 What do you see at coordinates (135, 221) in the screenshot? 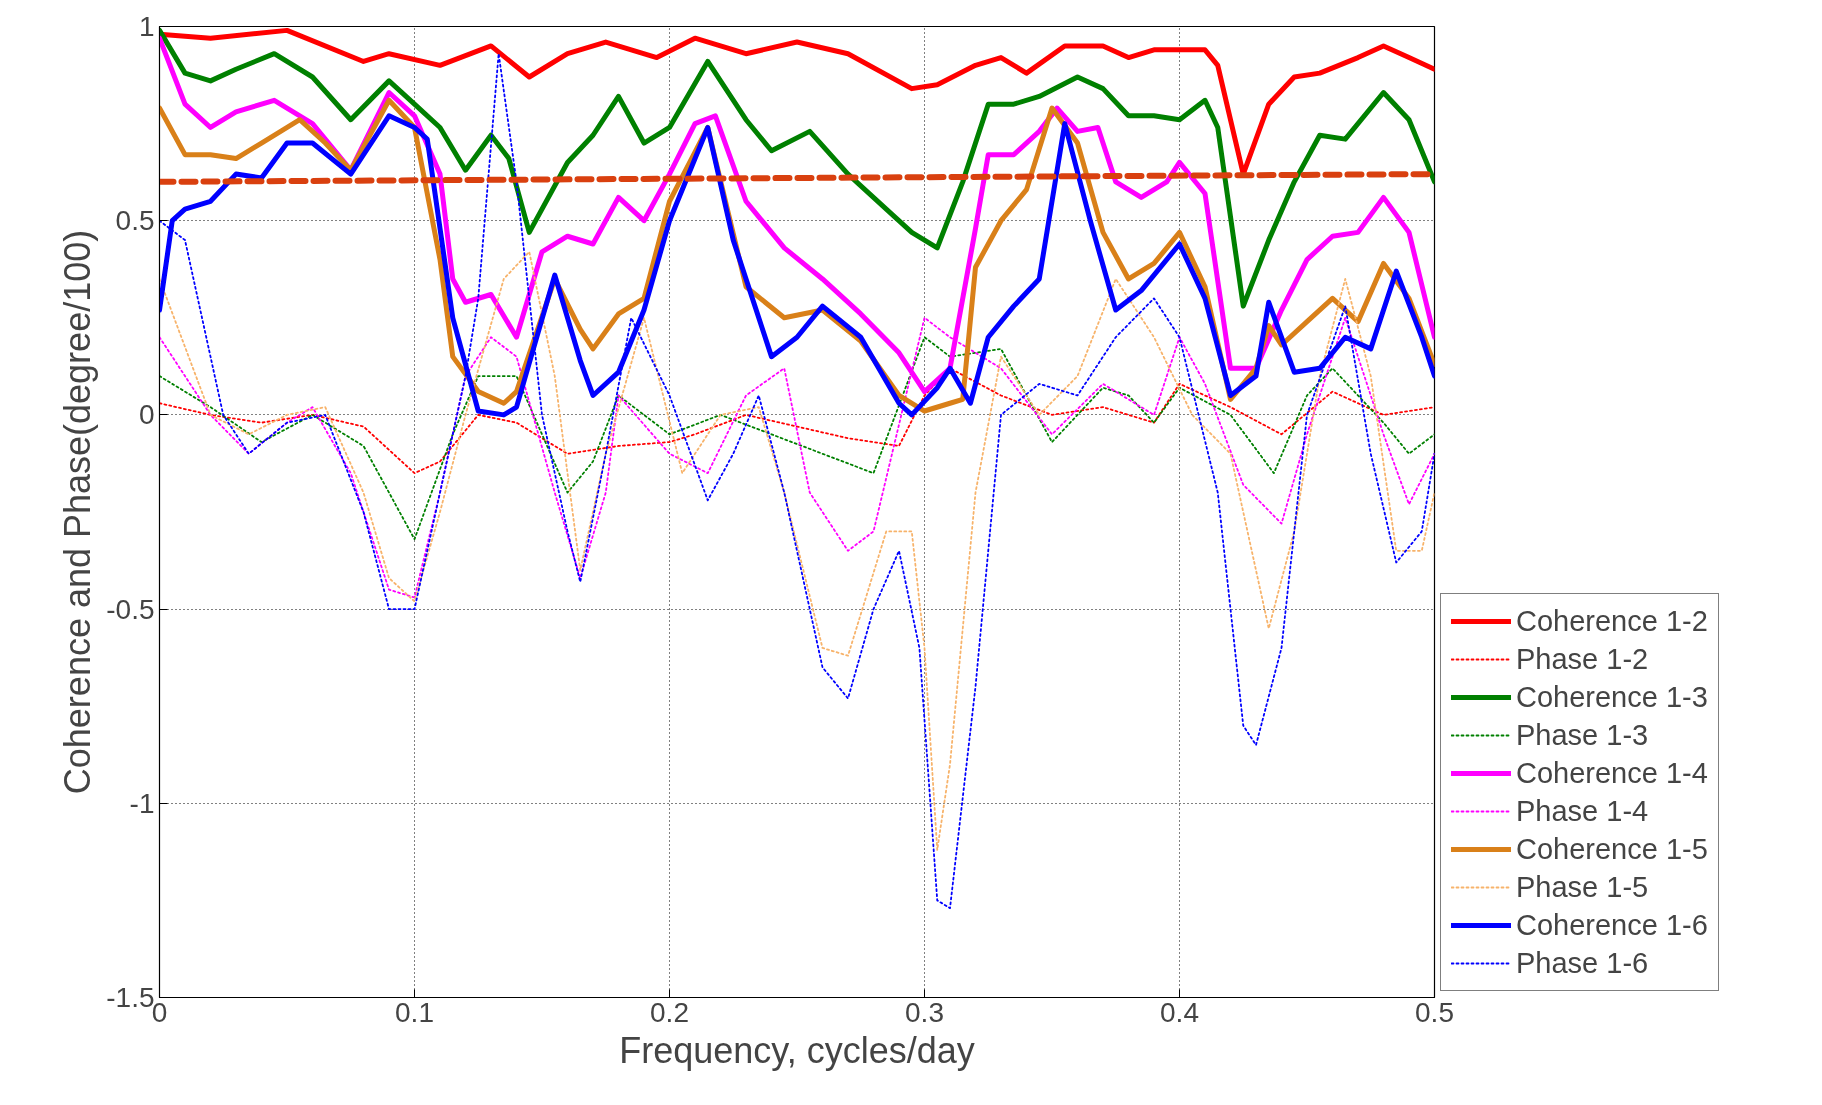
I see `y-tick-label: 0.5` at bounding box center [135, 221].